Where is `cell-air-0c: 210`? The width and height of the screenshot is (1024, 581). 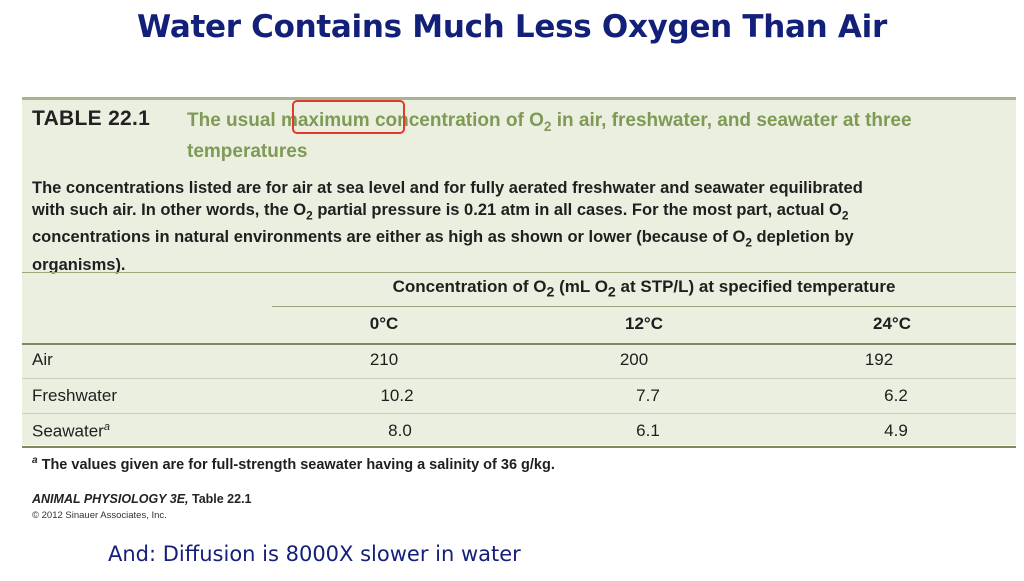
cell-air-0c: 210 is located at coordinates (384, 359).